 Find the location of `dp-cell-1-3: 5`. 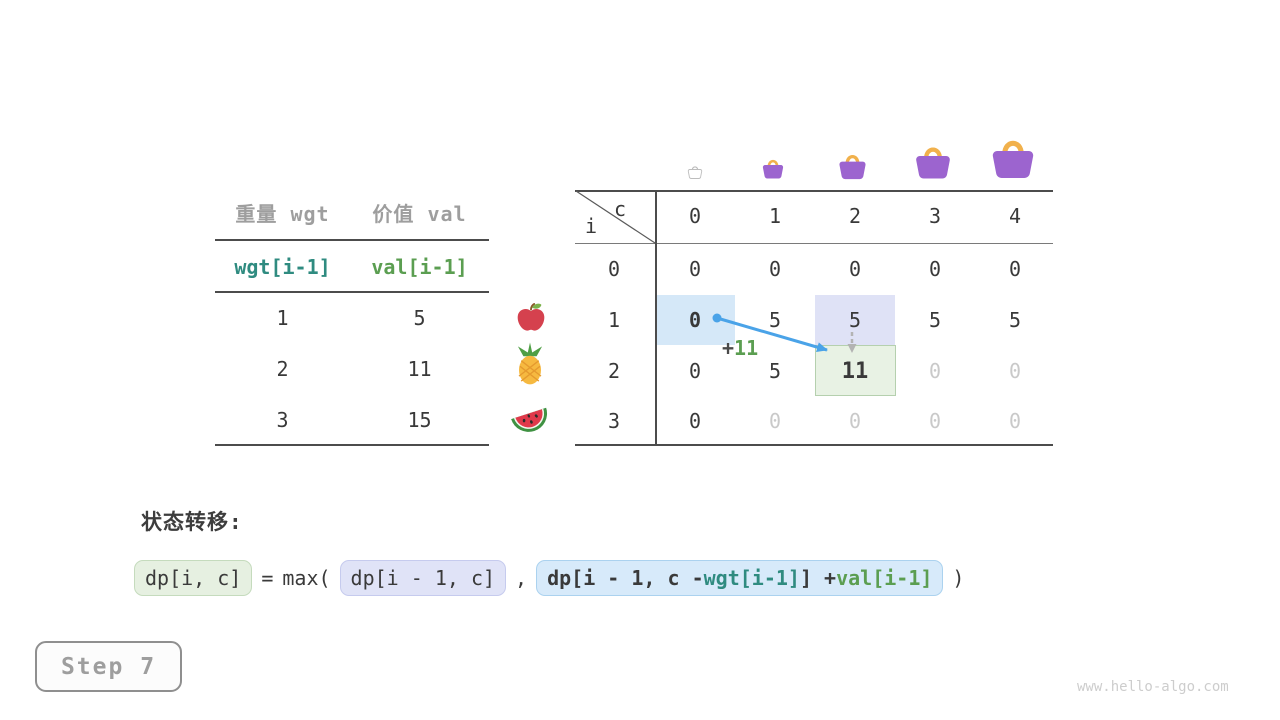

dp-cell-1-3: 5 is located at coordinates (935, 320).